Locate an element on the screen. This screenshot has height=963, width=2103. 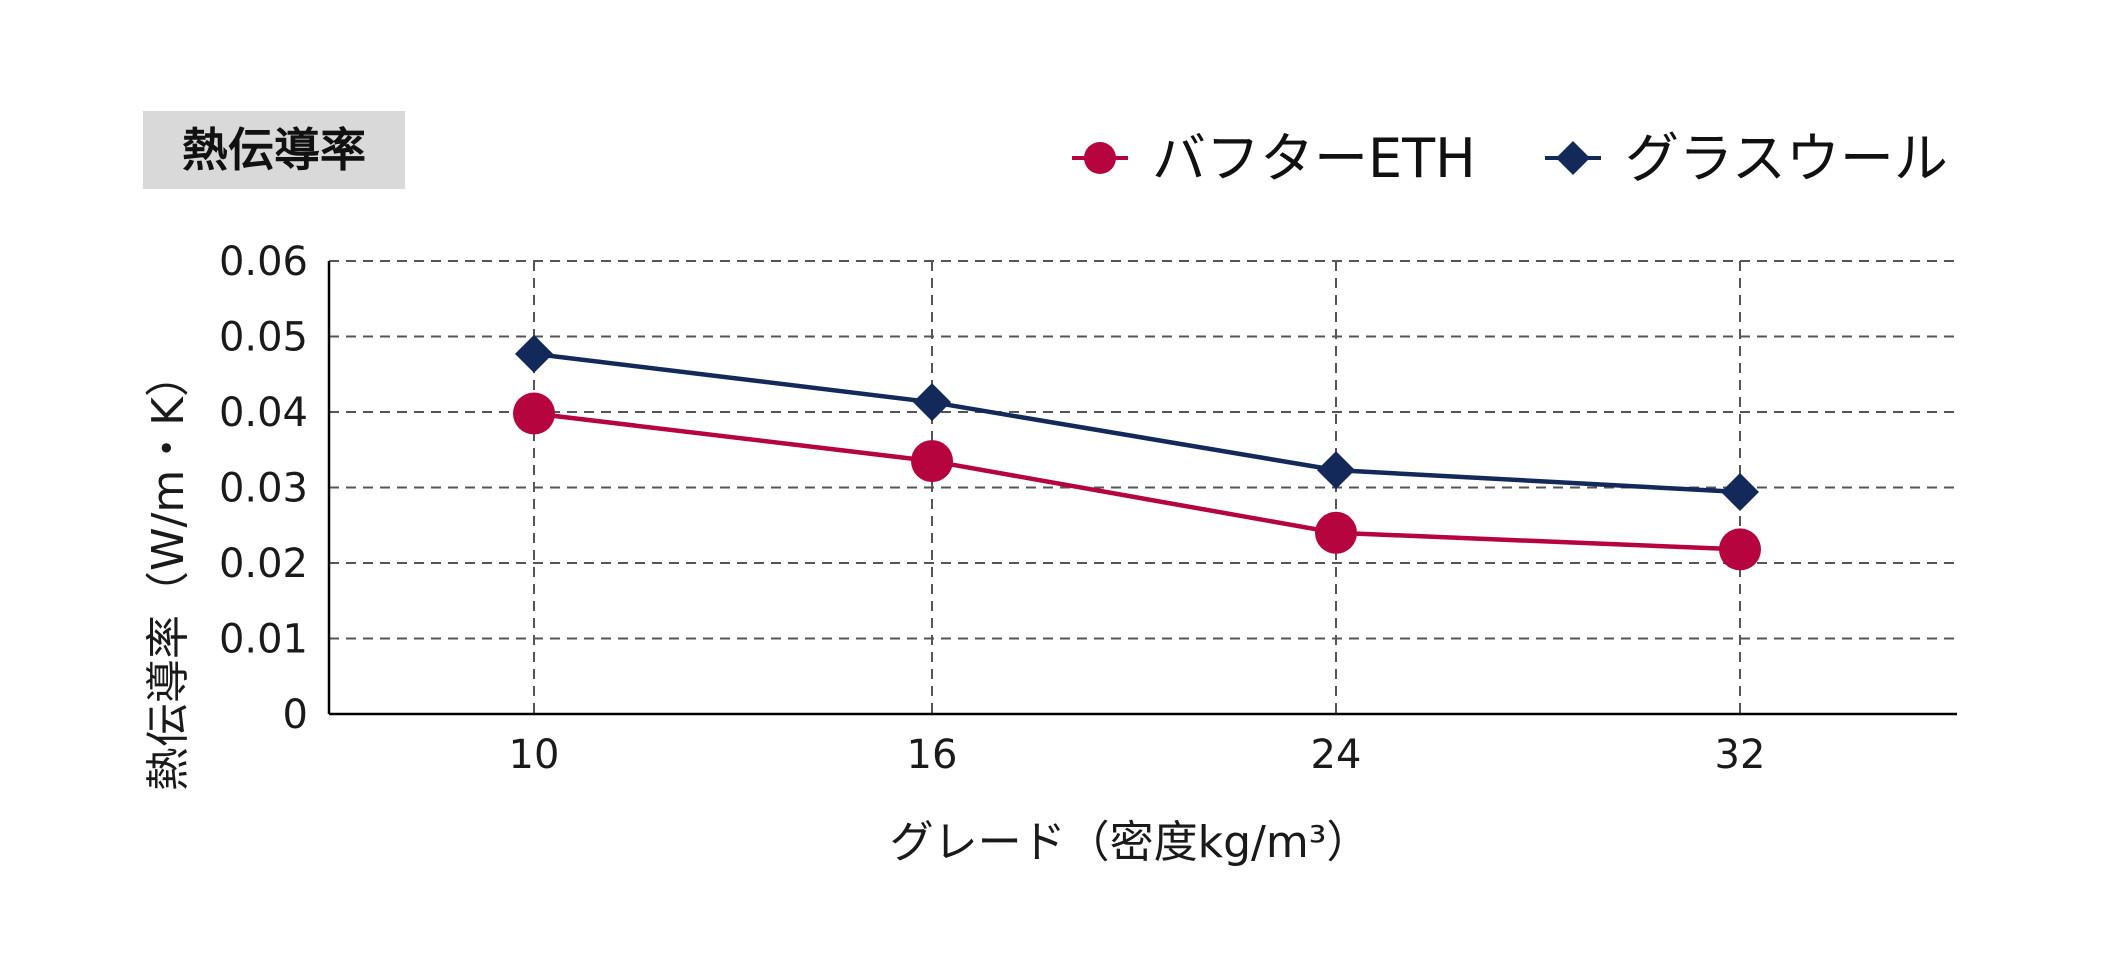
x-axis-label: グレード（密度kg/m³） is located at coordinates (1130, 842).